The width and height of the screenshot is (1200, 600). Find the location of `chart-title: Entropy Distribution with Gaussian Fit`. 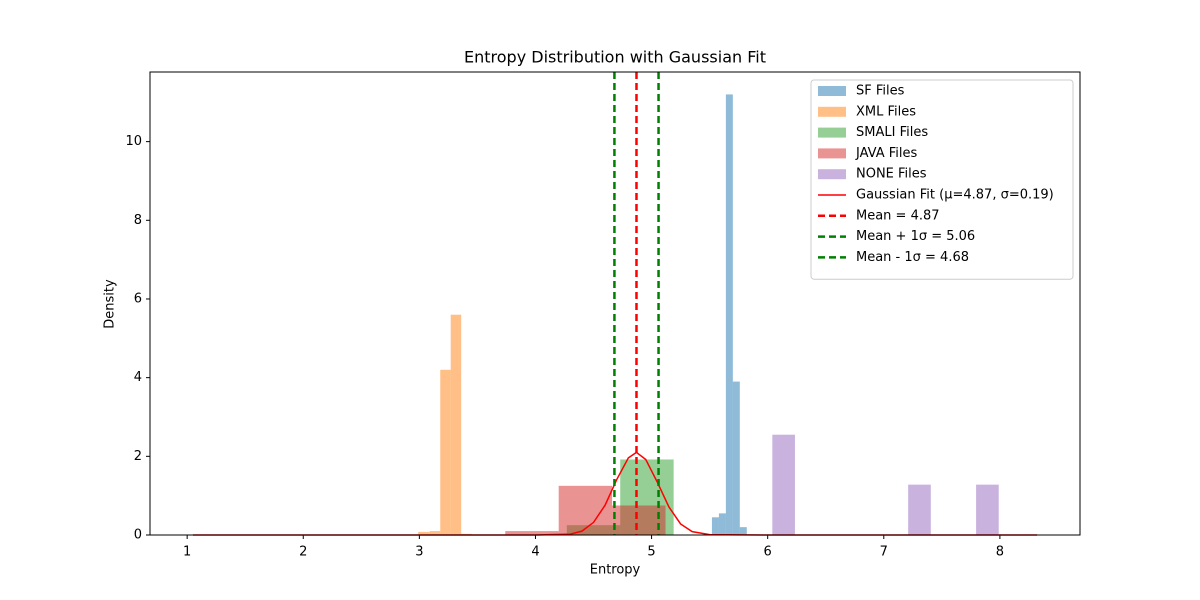

chart-title: Entropy Distribution with Gaussian Fit is located at coordinates (615, 57).